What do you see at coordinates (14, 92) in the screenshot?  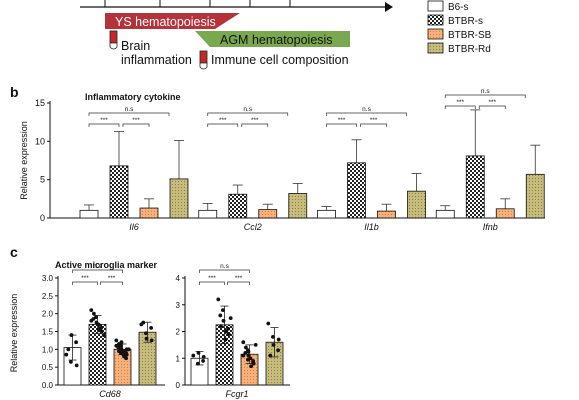 I see `panel-b-letter: b` at bounding box center [14, 92].